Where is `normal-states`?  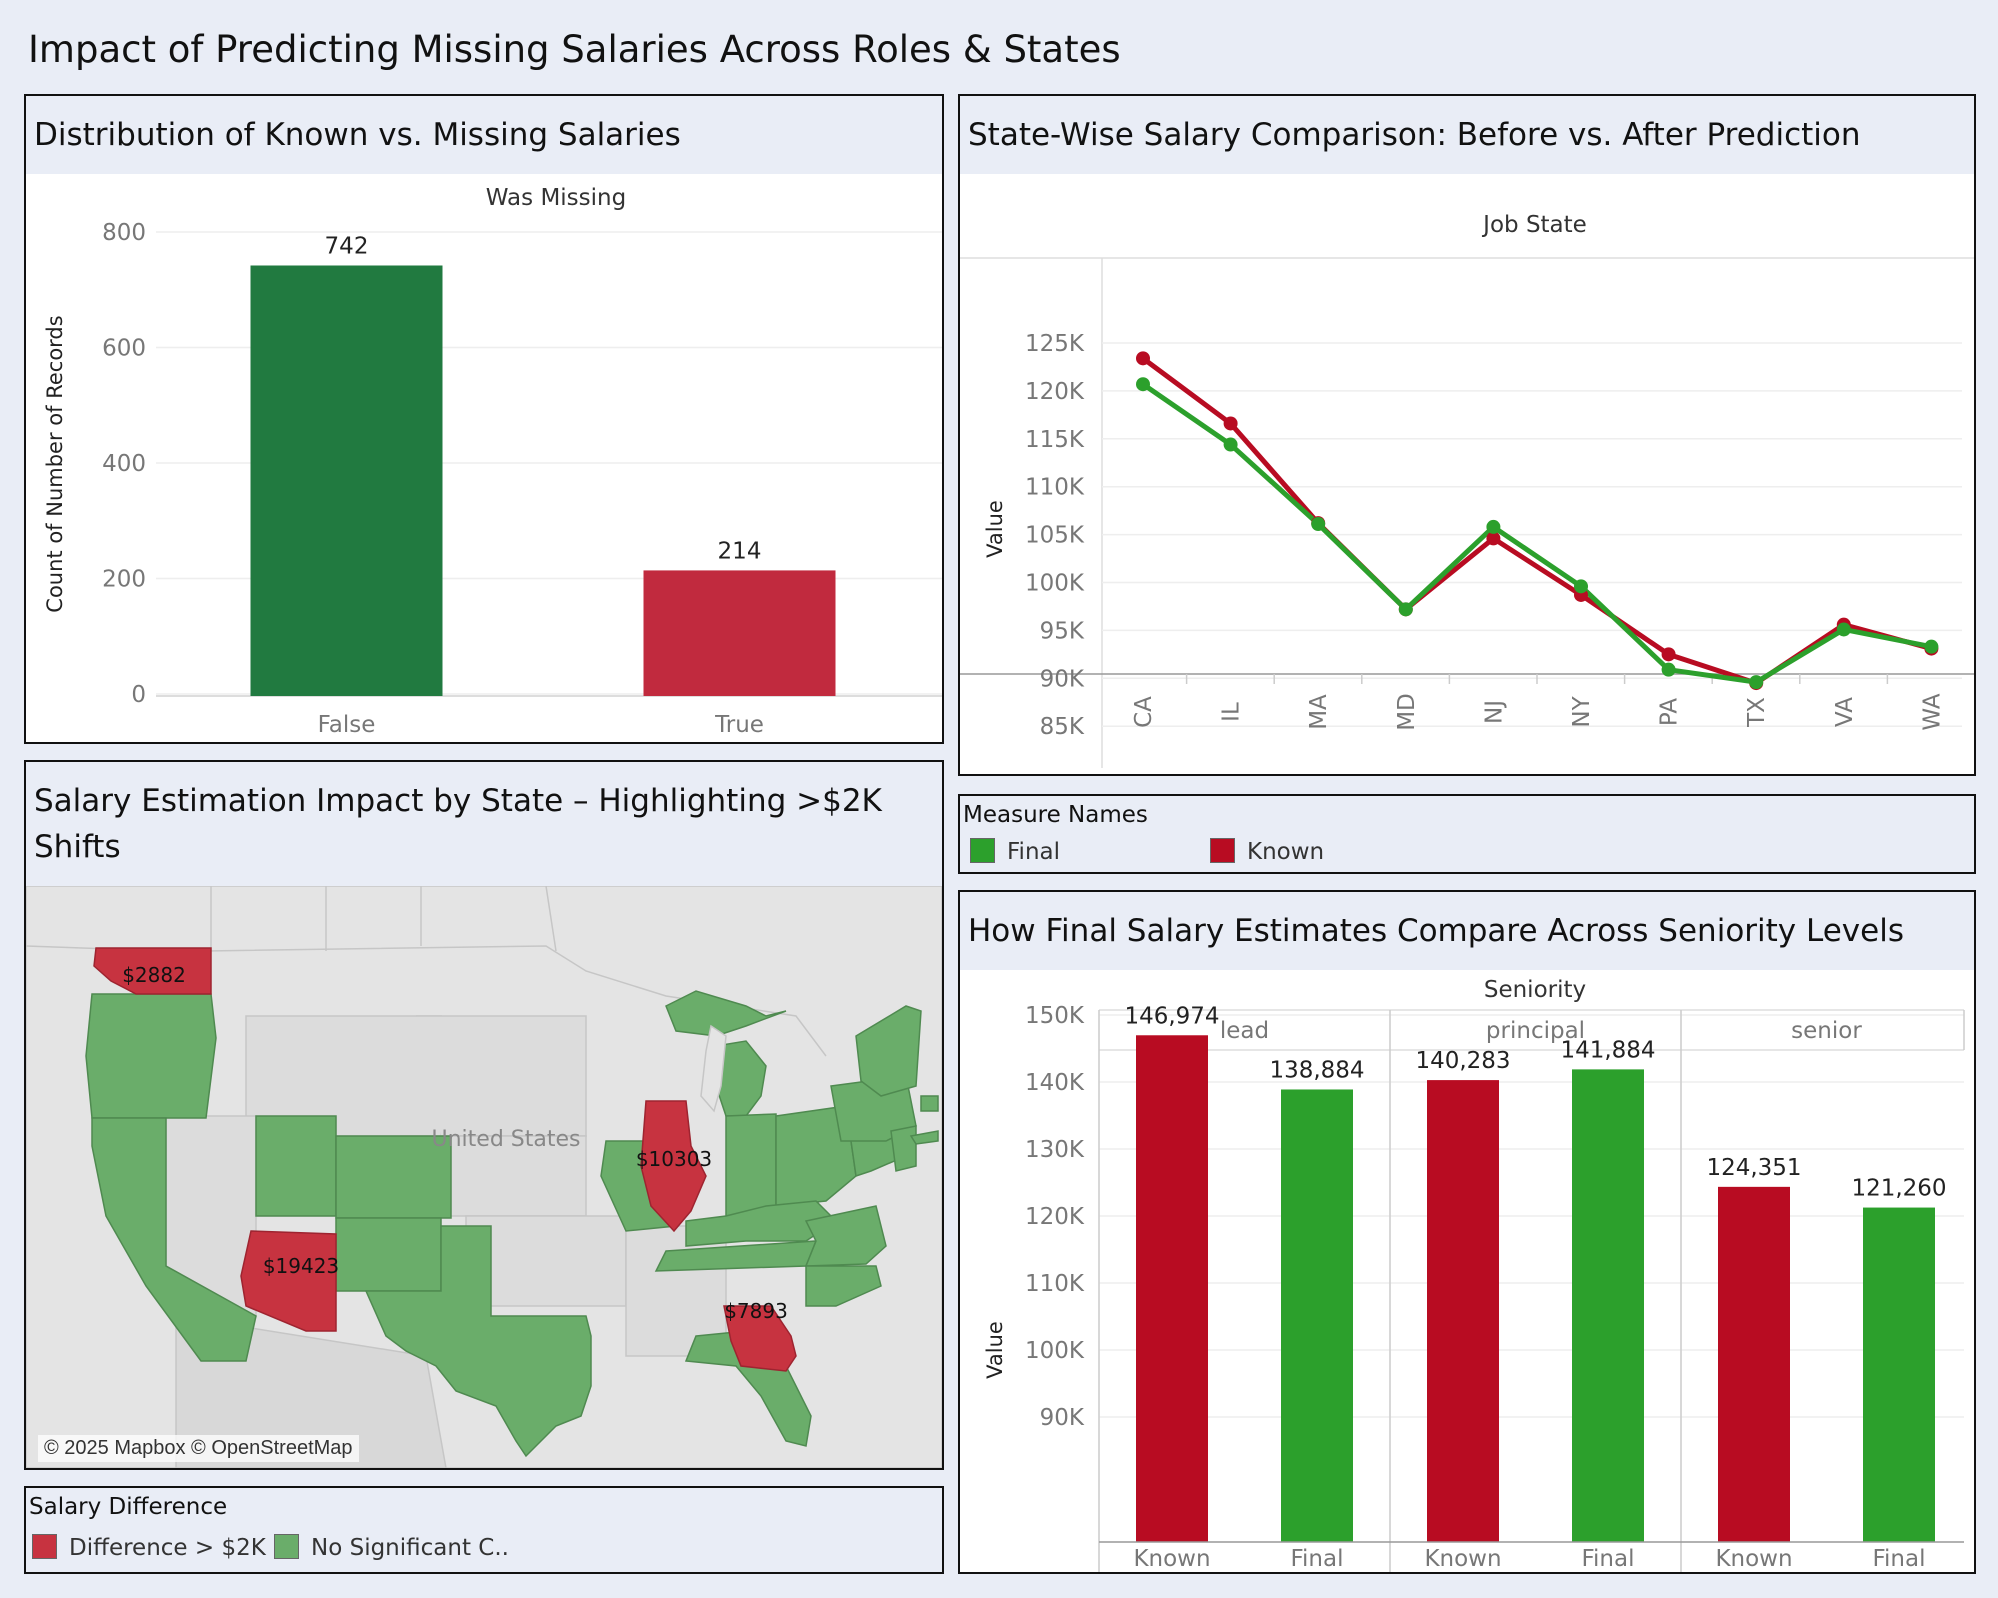 normal-states is located at coordinates (512, 1224).